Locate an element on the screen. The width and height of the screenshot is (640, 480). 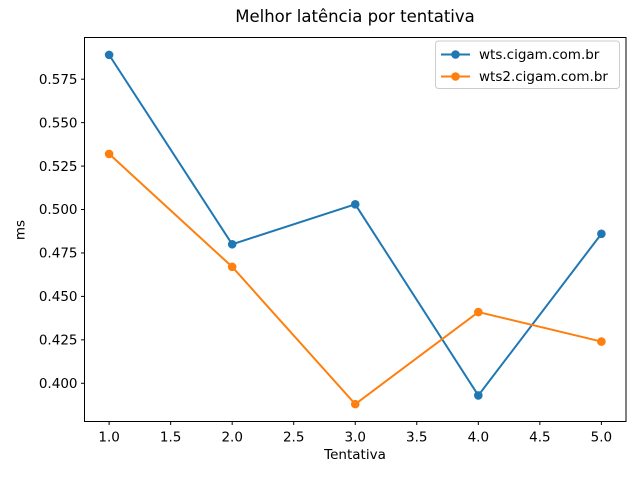
x-tick-label: 3.5 is located at coordinates (416, 438).